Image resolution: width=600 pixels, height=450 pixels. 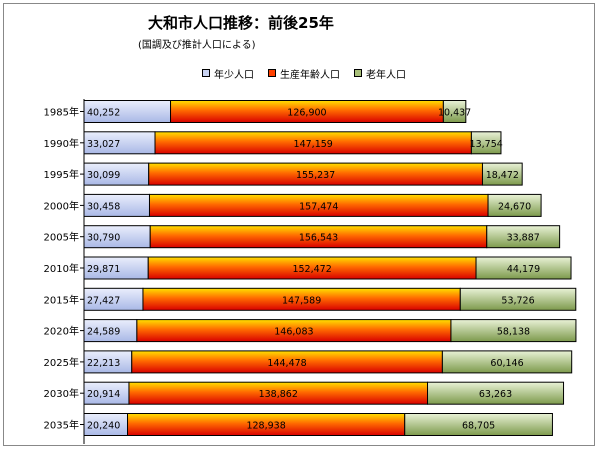 What do you see at coordinates (206, 73) in the screenshot?
I see `legend-swatch-young` at bounding box center [206, 73].